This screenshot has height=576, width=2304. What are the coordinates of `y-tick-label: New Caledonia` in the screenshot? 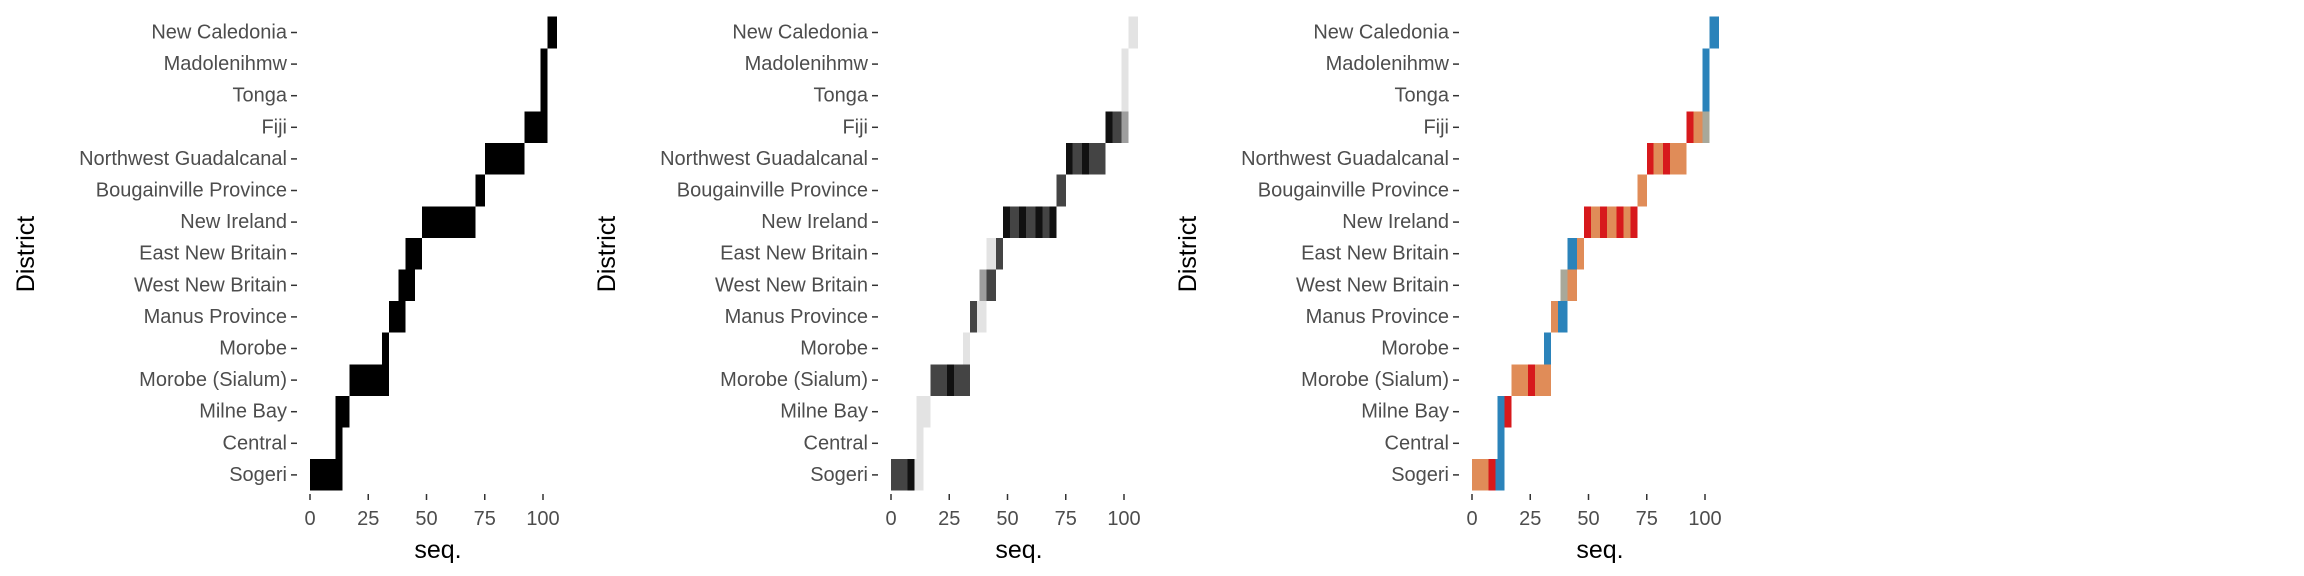 It's located at (1381, 33).